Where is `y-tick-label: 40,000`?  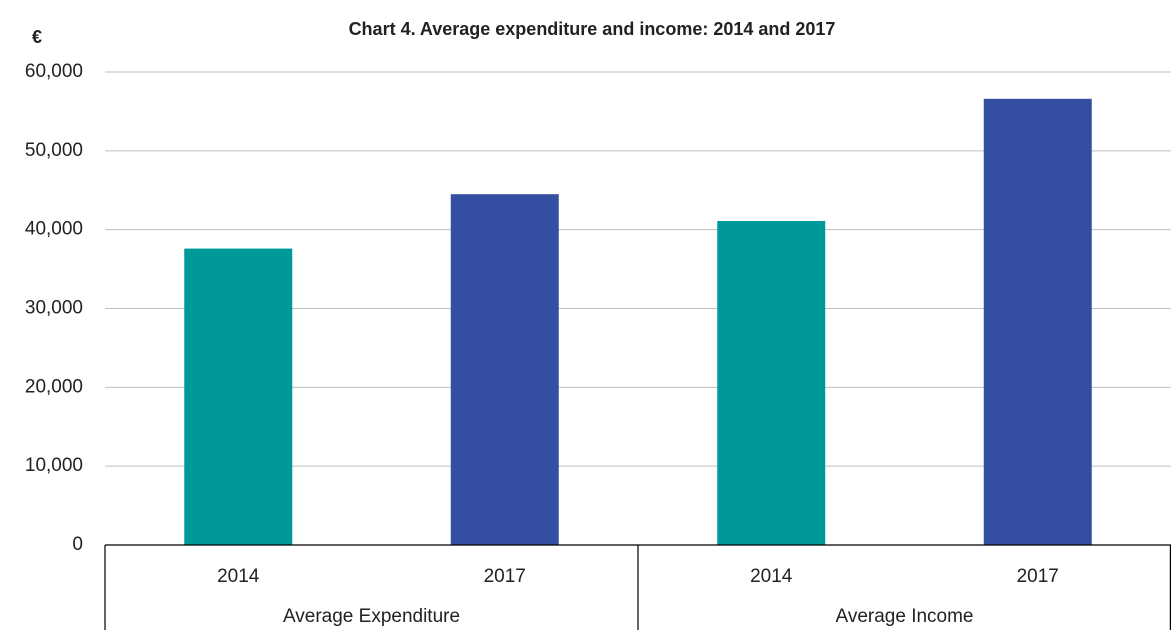
y-tick-label: 40,000 is located at coordinates (54, 229).